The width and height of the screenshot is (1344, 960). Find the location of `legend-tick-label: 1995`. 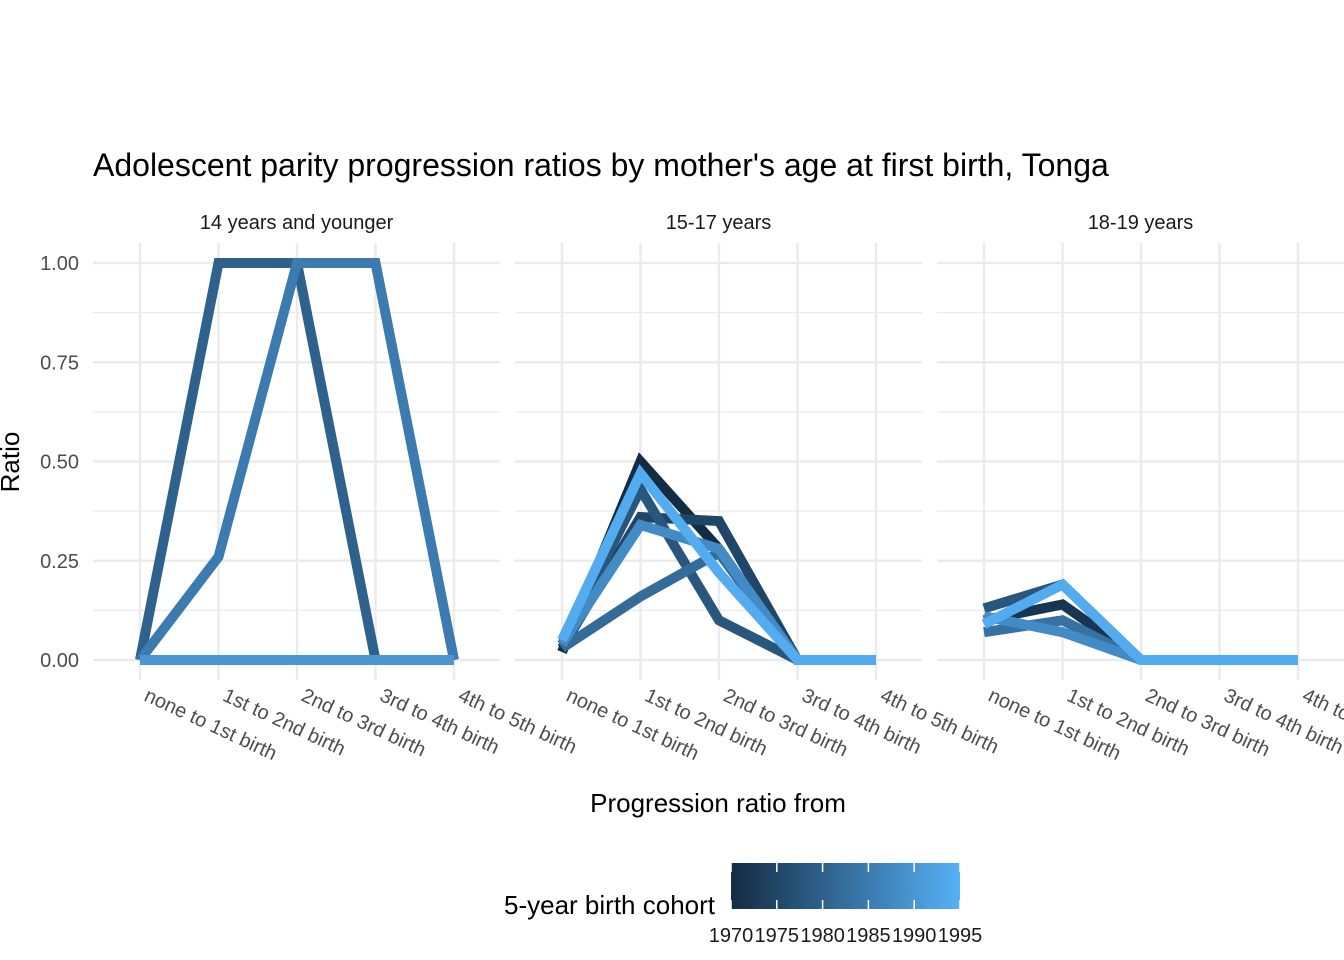

legend-tick-label: 1995 is located at coordinates (960, 936).